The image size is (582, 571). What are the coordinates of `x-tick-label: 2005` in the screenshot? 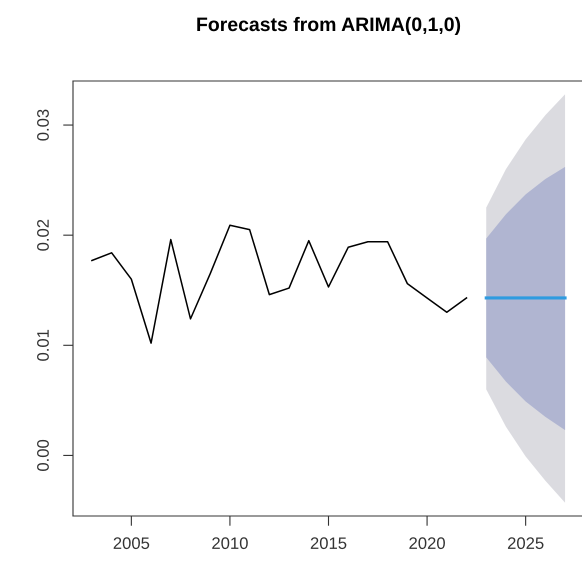 It's located at (132, 543).